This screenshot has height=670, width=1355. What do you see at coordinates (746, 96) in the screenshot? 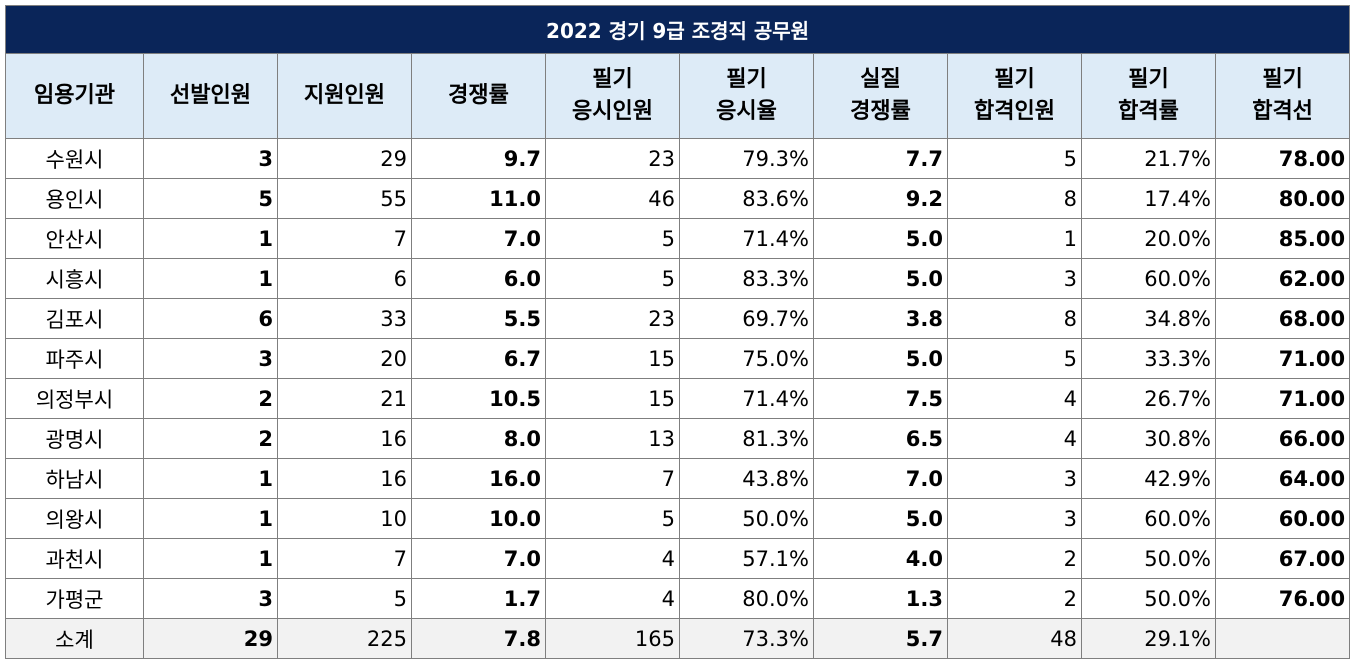
I see `header-written-rate: 필기 응시율` at bounding box center [746, 96].